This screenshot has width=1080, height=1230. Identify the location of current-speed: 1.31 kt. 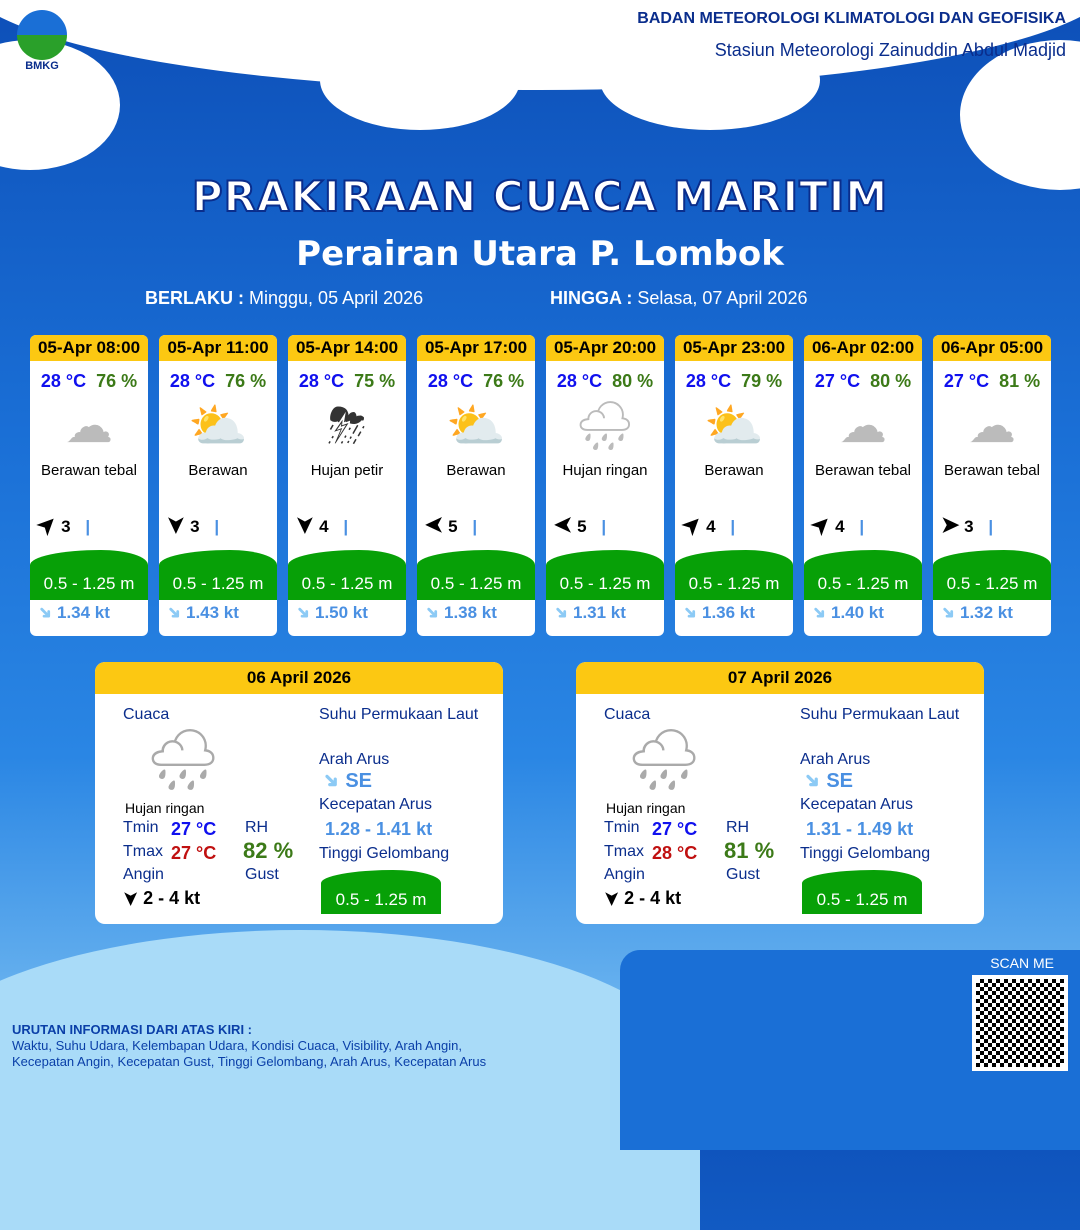
(599, 612).